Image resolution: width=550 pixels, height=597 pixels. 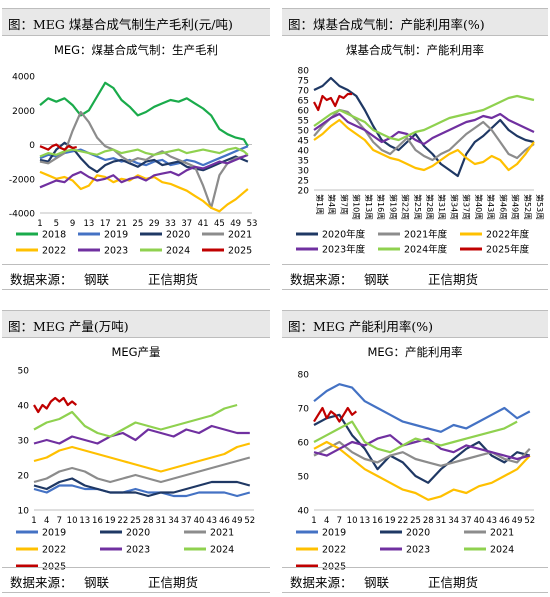 I want to click on legend-label: 2021, so click(x=502, y=533).